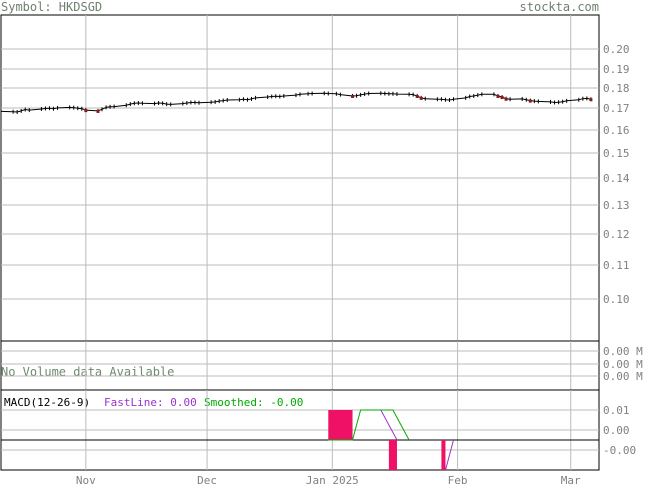 The height and width of the screenshot is (486, 655). What do you see at coordinates (616, 205) in the screenshot?
I see `price-tick-label: 0.13` at bounding box center [616, 205].